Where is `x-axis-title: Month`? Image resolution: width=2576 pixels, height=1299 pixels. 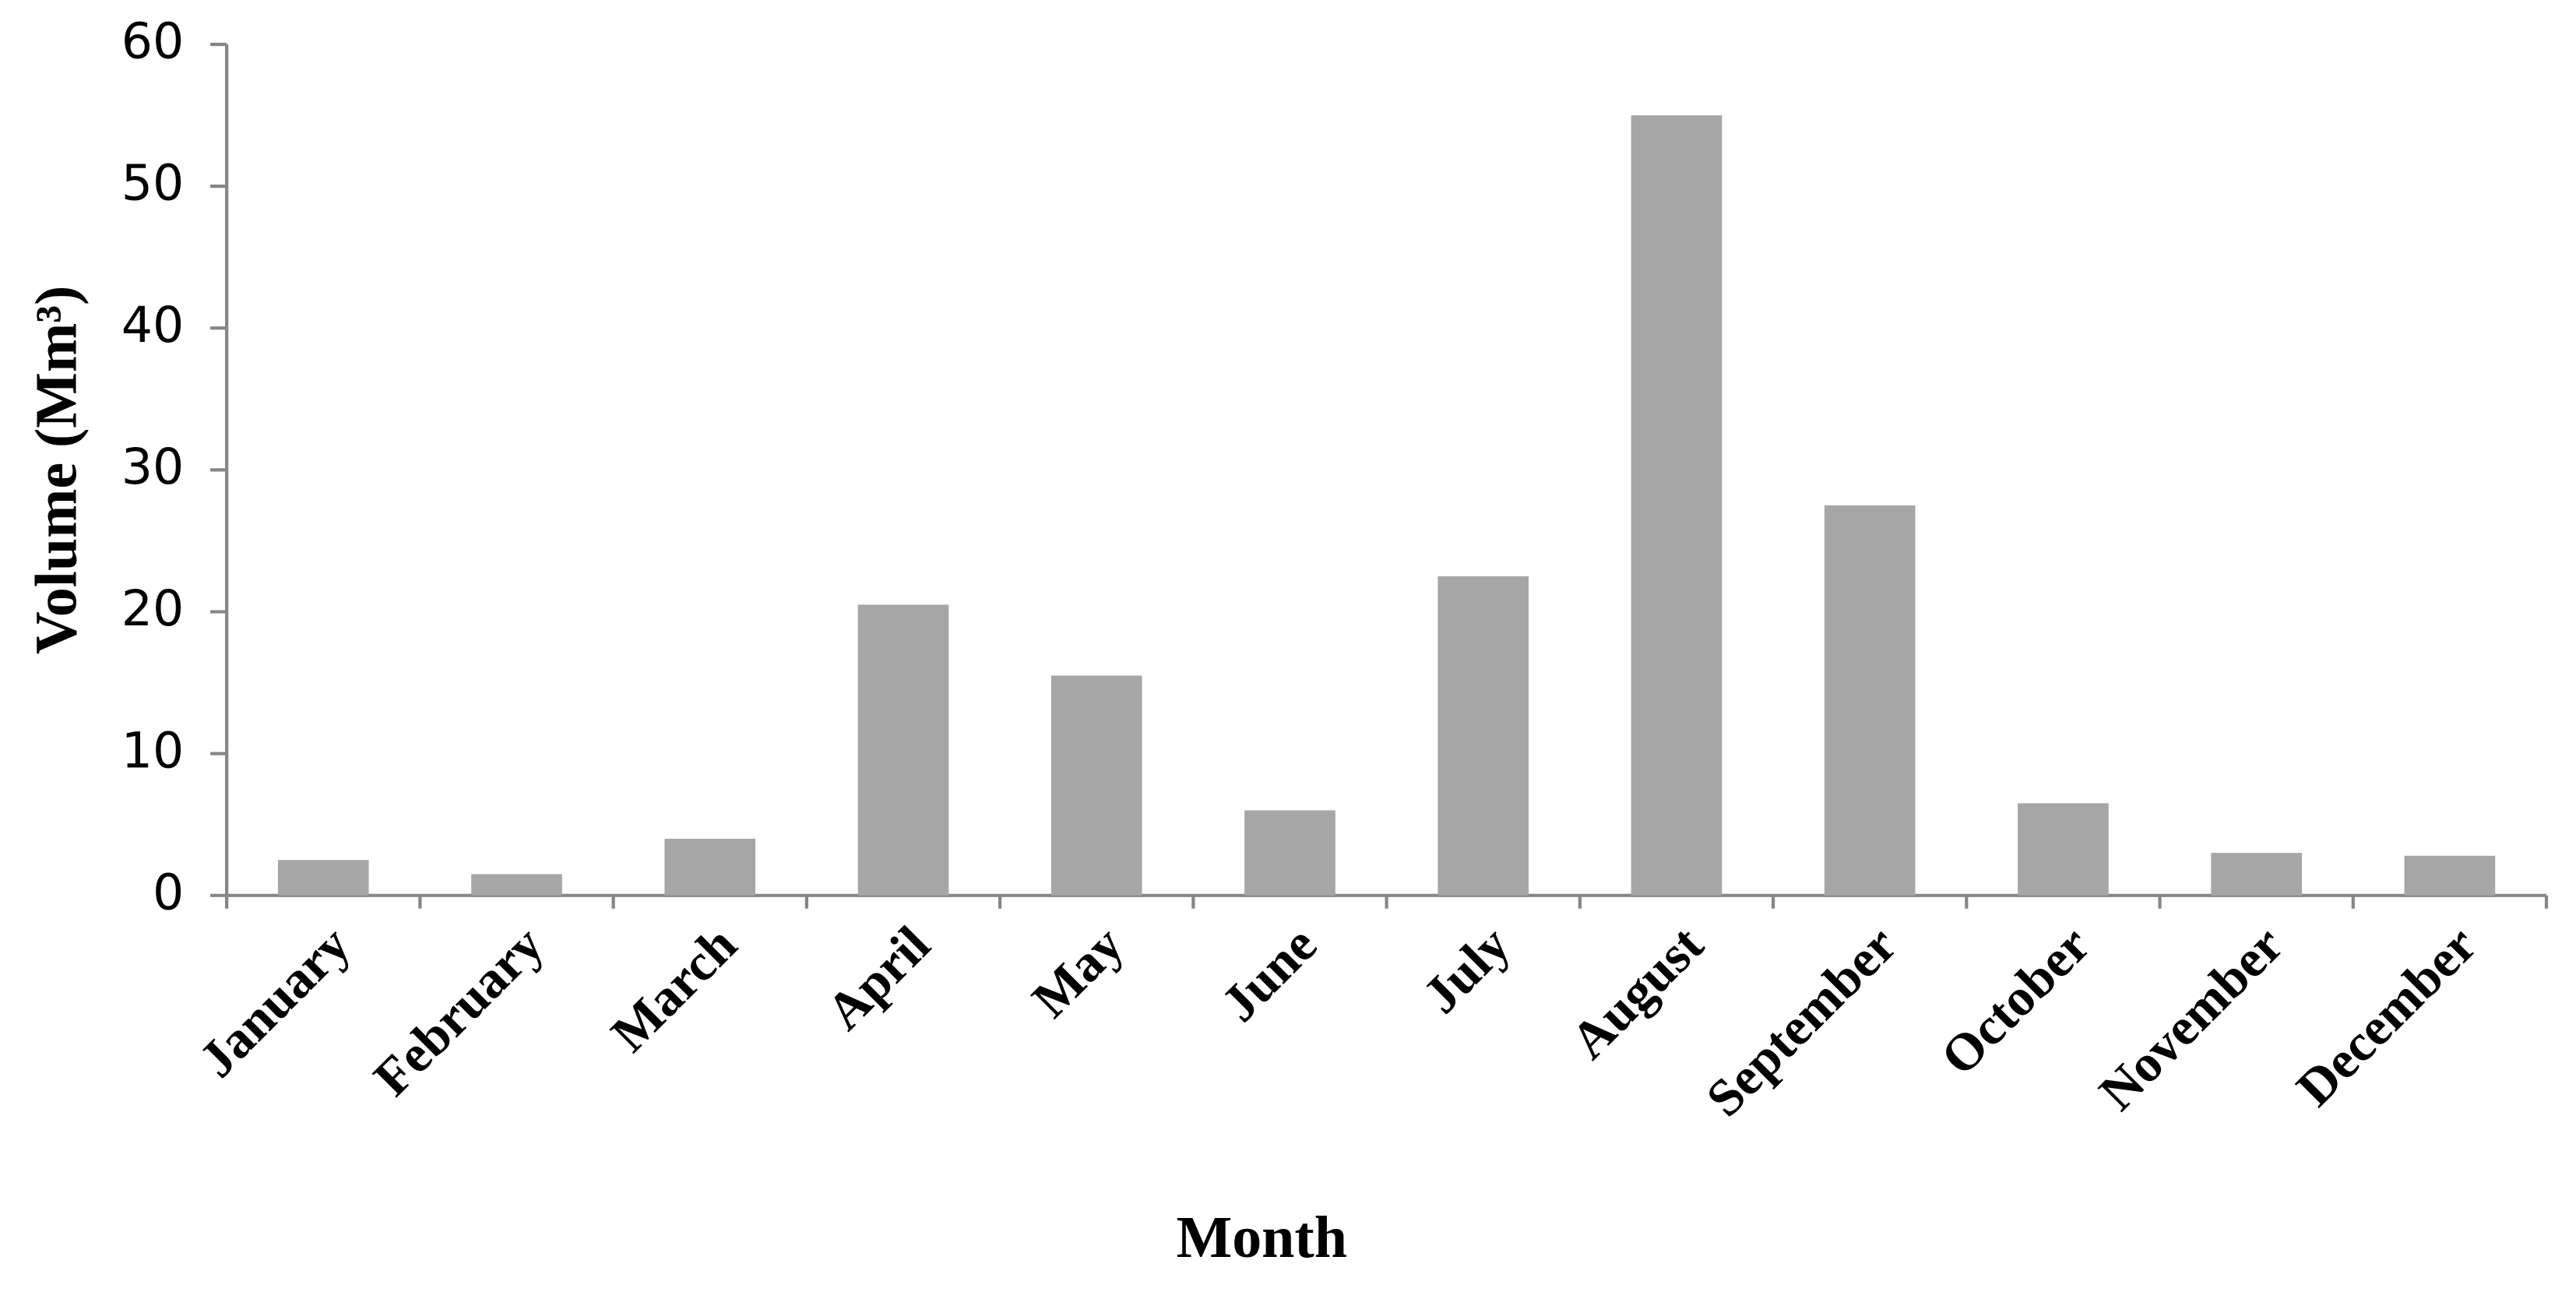
x-axis-title: Month is located at coordinates (1262, 1238).